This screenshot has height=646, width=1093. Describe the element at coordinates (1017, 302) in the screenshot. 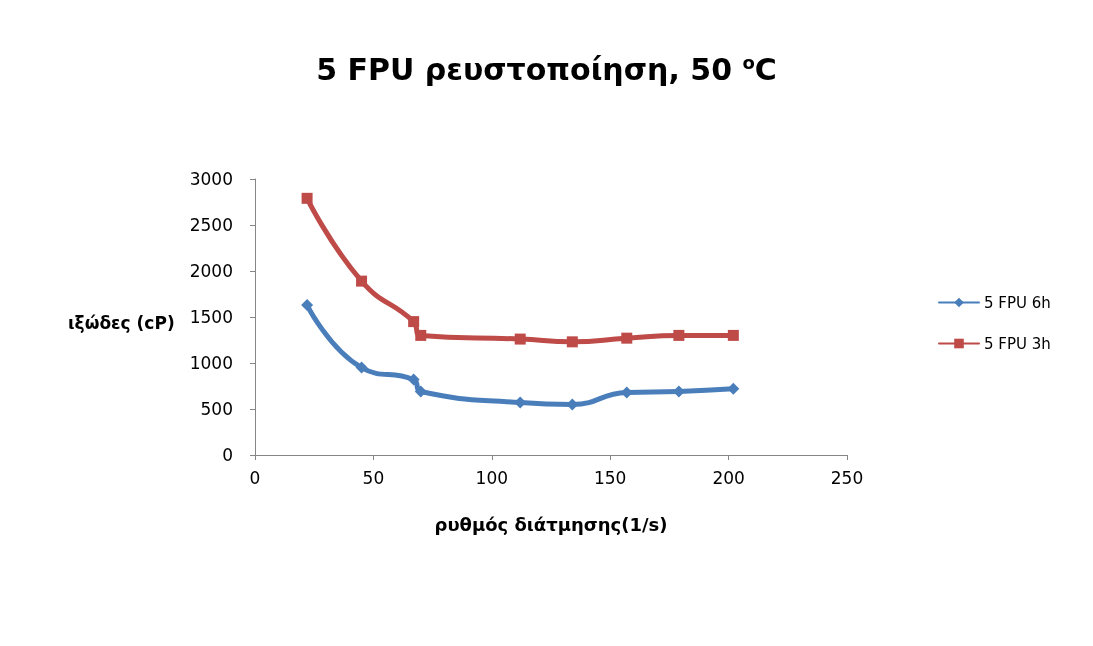

I see `legend-label: 5 FPU 6h` at that location.